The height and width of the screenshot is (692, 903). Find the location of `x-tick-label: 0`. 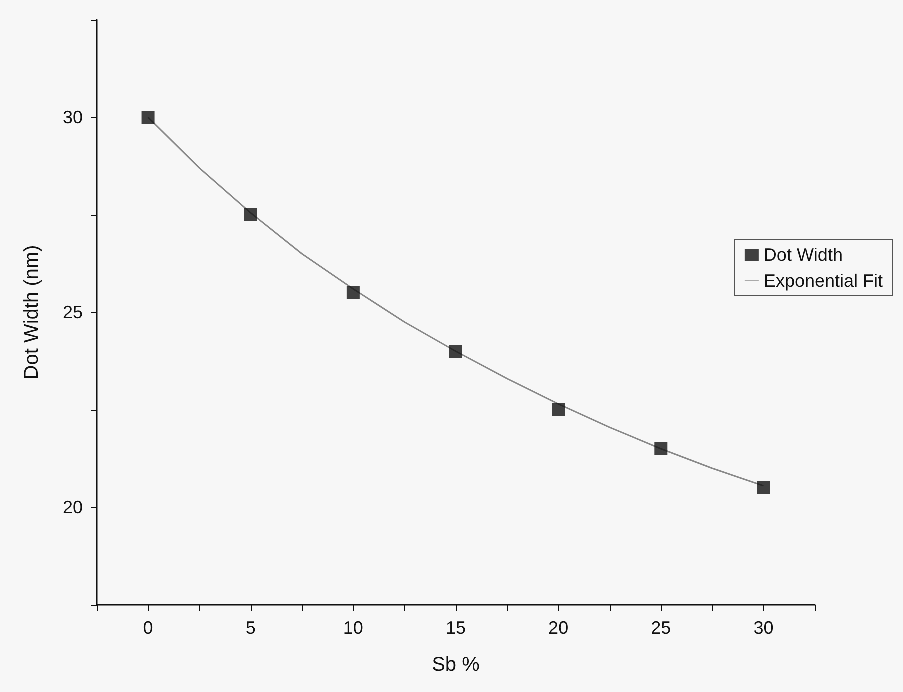

x-tick-label: 0 is located at coordinates (148, 628).